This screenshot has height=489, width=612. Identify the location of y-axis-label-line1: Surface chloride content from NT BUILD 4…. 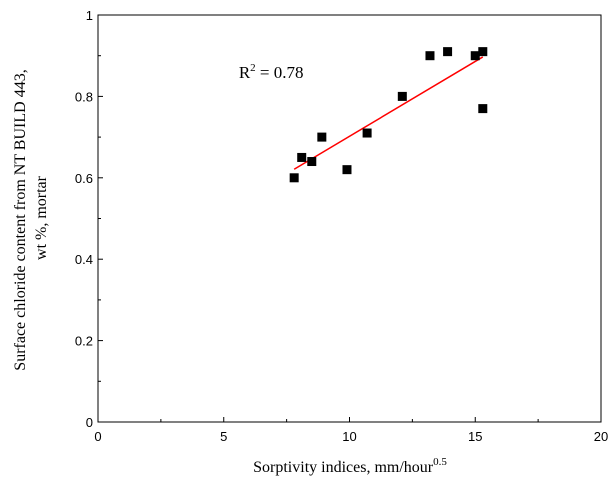
(20, 219).